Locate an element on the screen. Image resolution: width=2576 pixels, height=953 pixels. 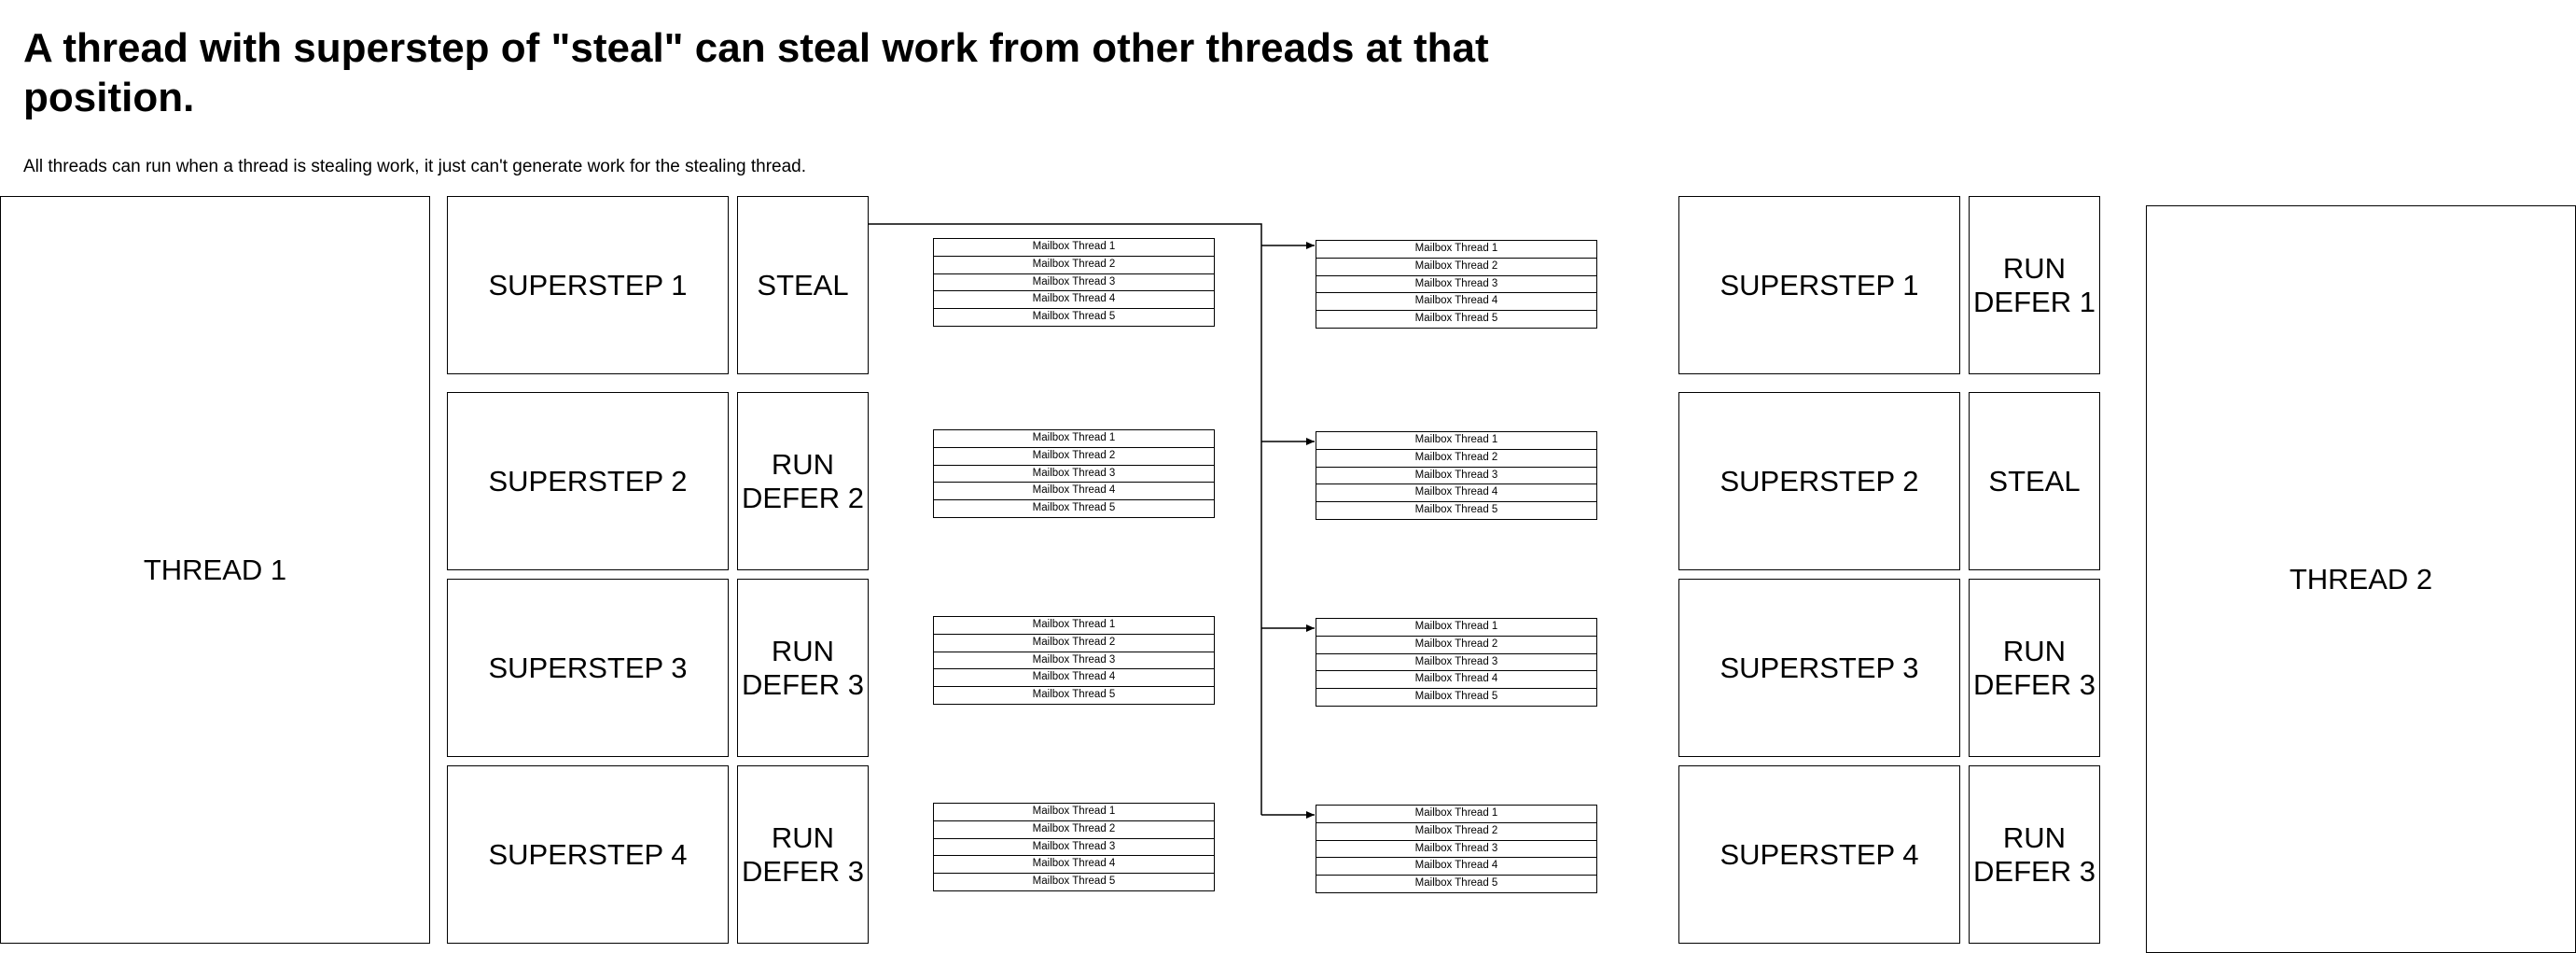
thread-1-superstep-4-box: SUPERSTEP 4 is located at coordinates (588, 854).